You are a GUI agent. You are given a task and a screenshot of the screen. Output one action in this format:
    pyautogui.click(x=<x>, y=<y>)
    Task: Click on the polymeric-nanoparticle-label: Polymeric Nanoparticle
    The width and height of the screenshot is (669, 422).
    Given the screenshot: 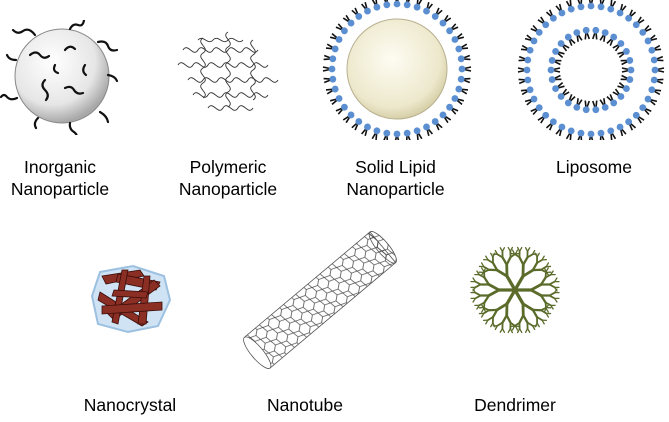 What is the action you would take?
    pyautogui.click(x=228, y=178)
    